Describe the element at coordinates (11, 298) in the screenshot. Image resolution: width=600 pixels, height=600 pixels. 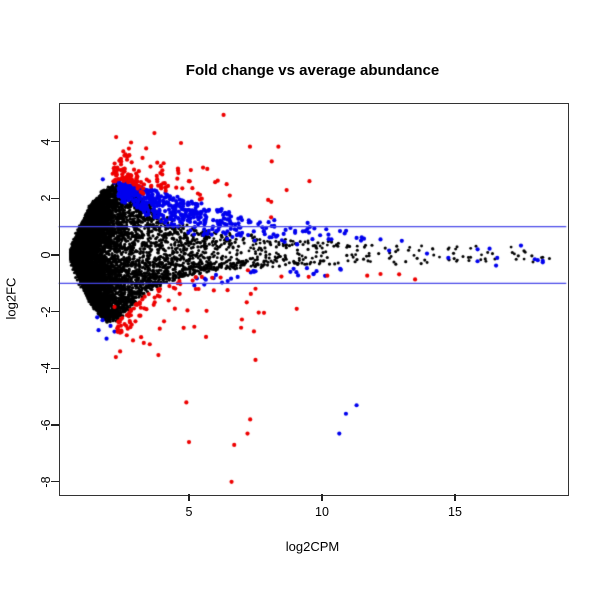
I see `y-axis-label: log2FC` at that location.